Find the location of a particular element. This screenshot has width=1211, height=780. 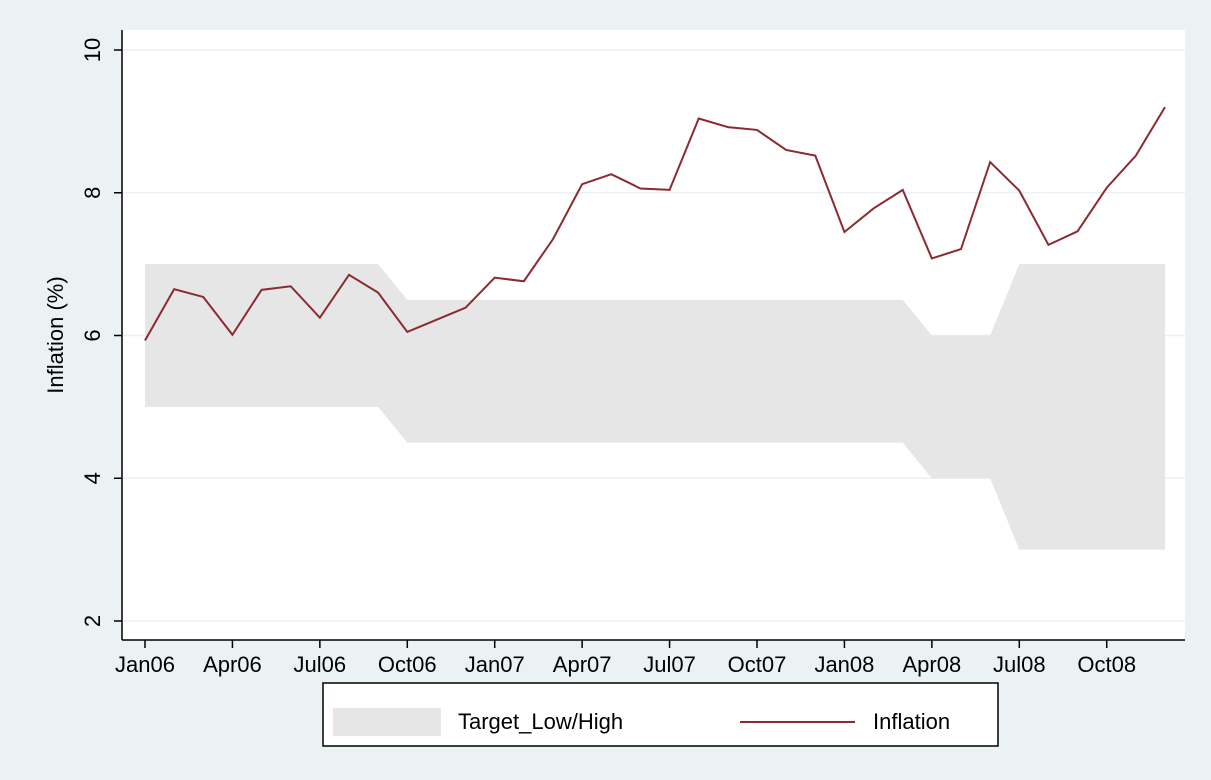

x-tick-label: Apr07 is located at coordinates (582, 664).